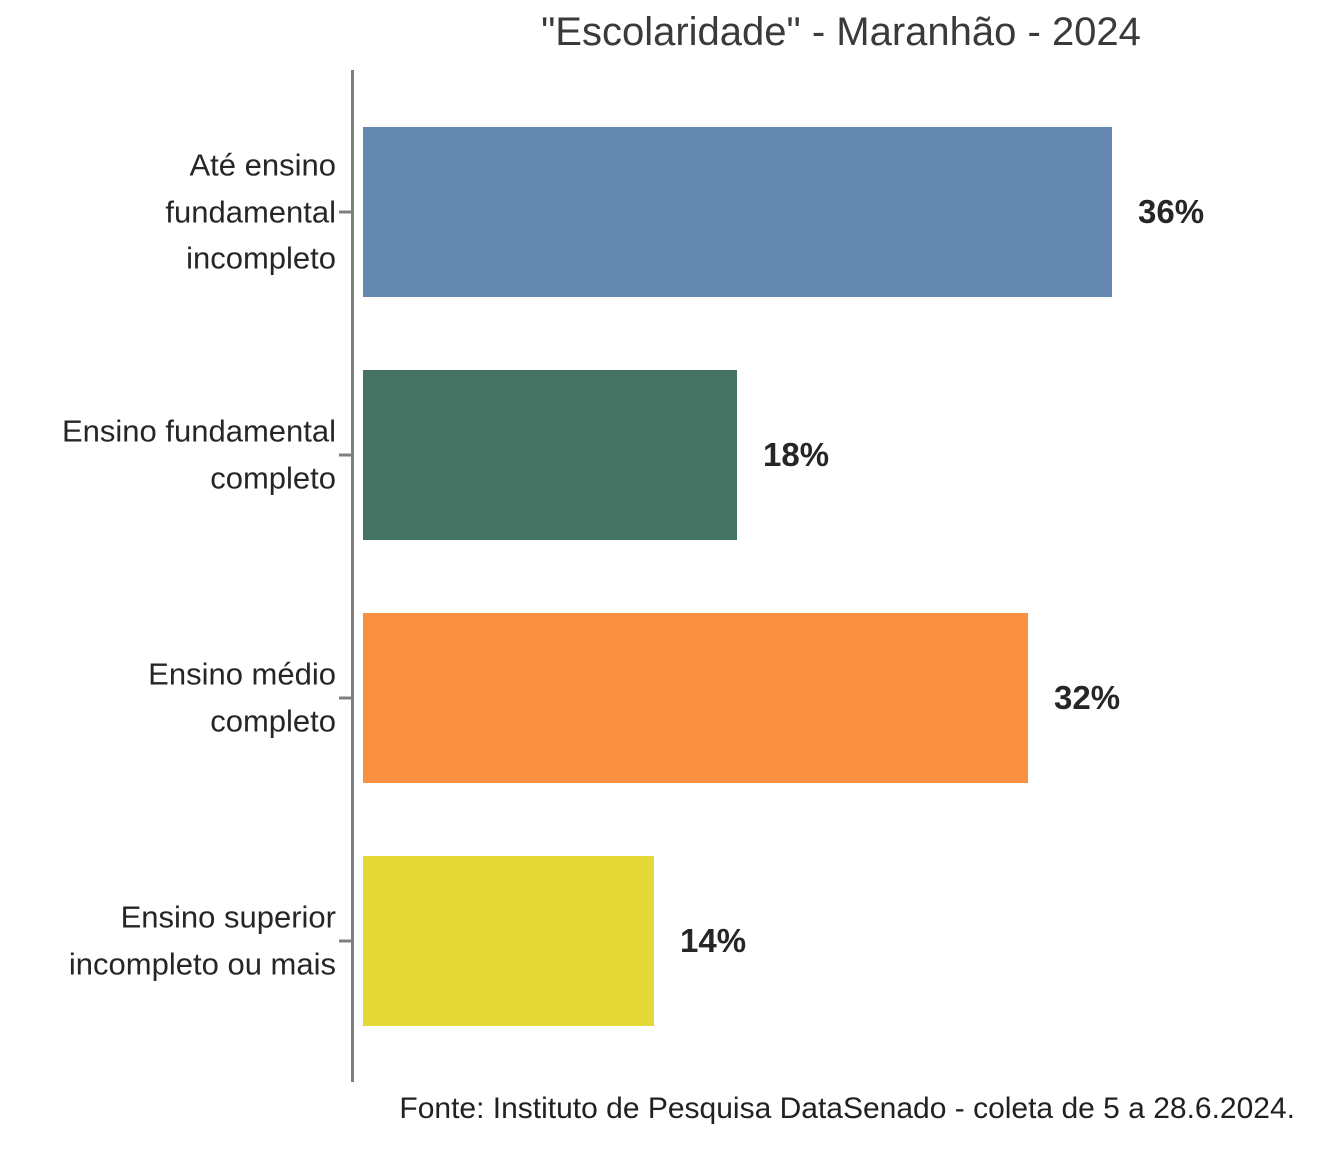 Image resolution: width=1344 pixels, height=1152 pixels. Describe the element at coordinates (198, 454) in the screenshot. I see `category-label: Ensino fundamental completo` at that location.